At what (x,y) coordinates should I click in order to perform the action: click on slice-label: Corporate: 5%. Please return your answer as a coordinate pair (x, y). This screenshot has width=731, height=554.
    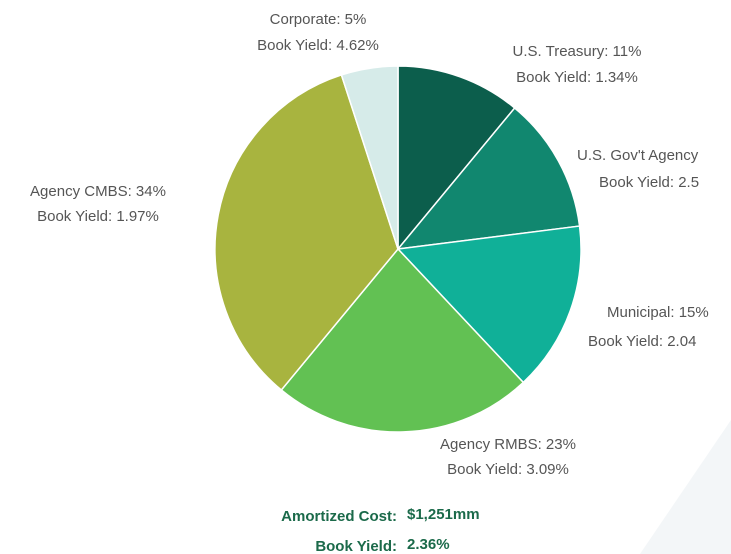
    Looking at the image, I should click on (318, 19).